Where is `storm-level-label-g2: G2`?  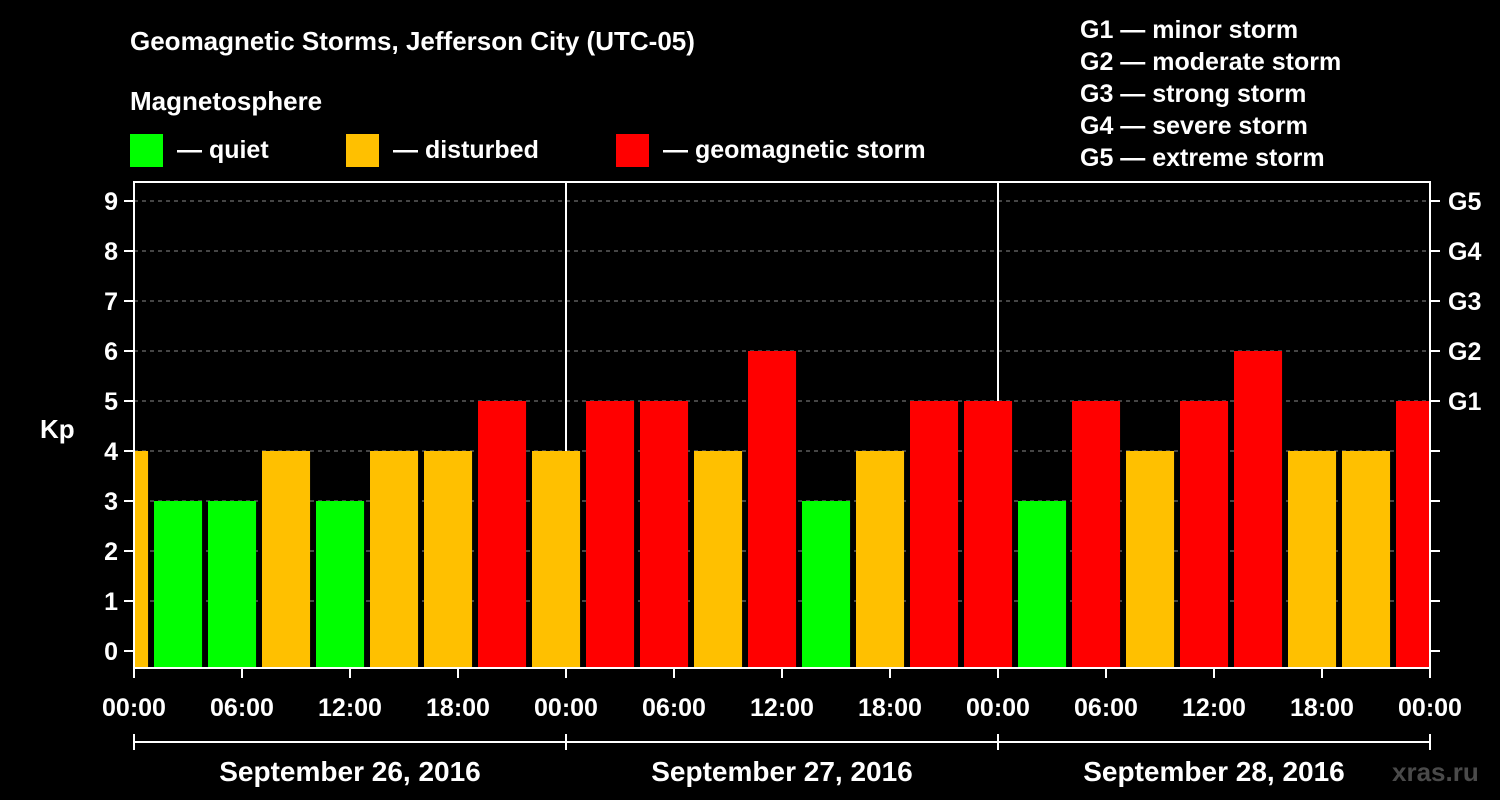
storm-level-label-g2: G2 is located at coordinates (1464, 352).